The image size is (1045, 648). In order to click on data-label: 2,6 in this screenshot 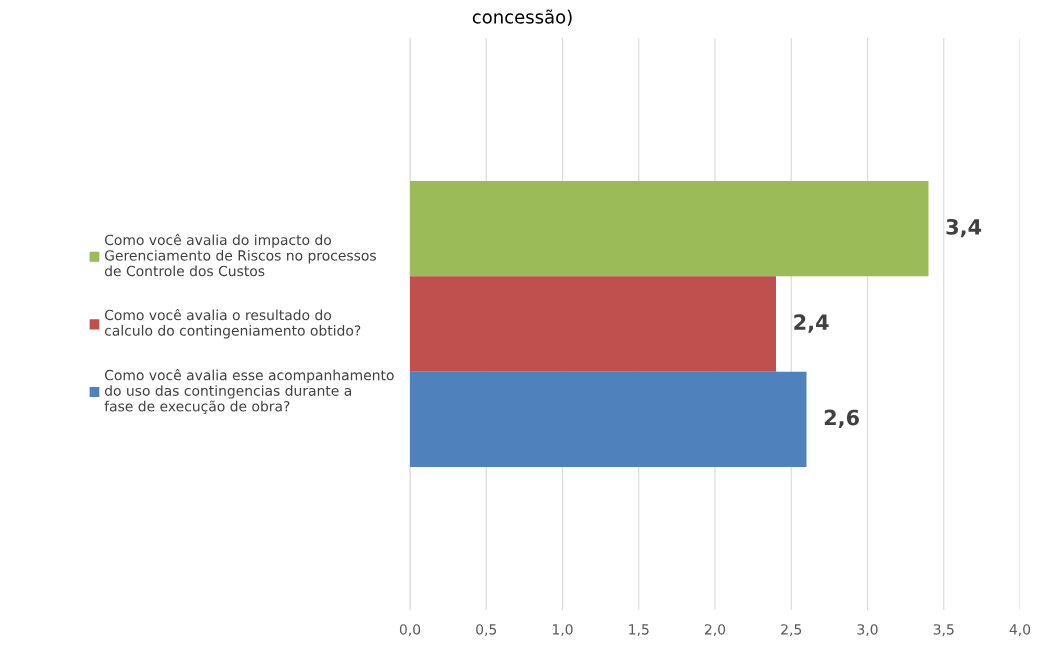, I will do `click(841, 419)`.